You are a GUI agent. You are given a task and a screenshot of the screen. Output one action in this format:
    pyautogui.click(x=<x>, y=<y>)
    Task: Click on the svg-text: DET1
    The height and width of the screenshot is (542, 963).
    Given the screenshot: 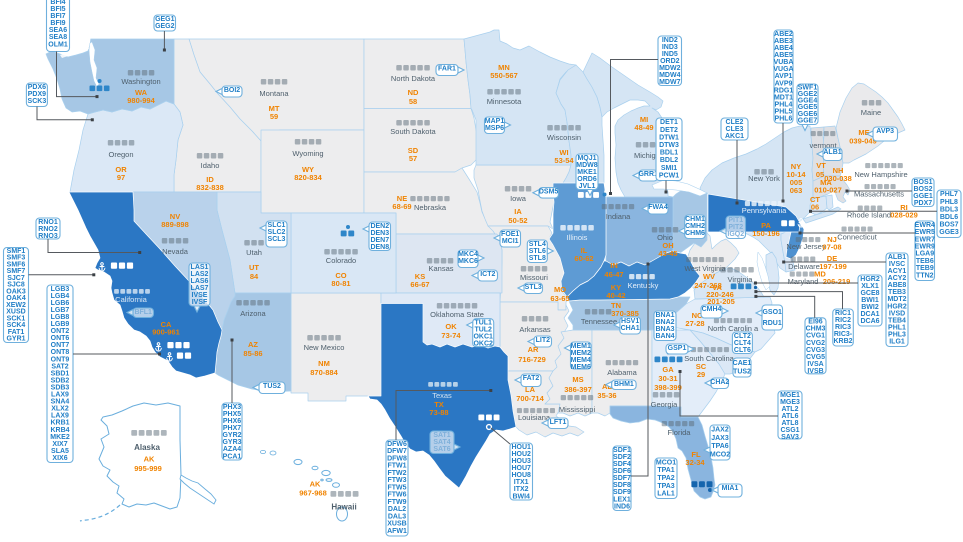 What is the action you would take?
    pyautogui.click(x=669, y=122)
    